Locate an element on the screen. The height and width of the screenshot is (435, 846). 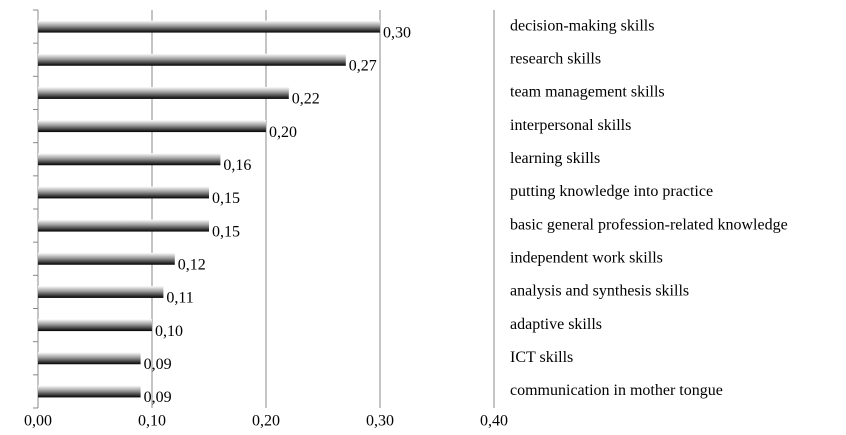
category-label: team management skills is located at coordinates (587, 92).